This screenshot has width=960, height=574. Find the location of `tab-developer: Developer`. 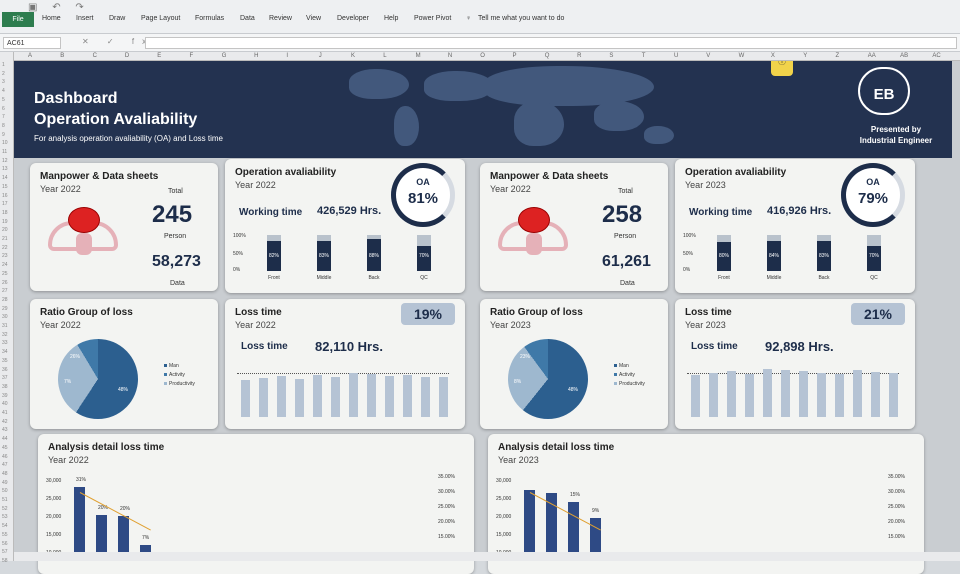

tab-developer: Developer is located at coordinates (353, 18).